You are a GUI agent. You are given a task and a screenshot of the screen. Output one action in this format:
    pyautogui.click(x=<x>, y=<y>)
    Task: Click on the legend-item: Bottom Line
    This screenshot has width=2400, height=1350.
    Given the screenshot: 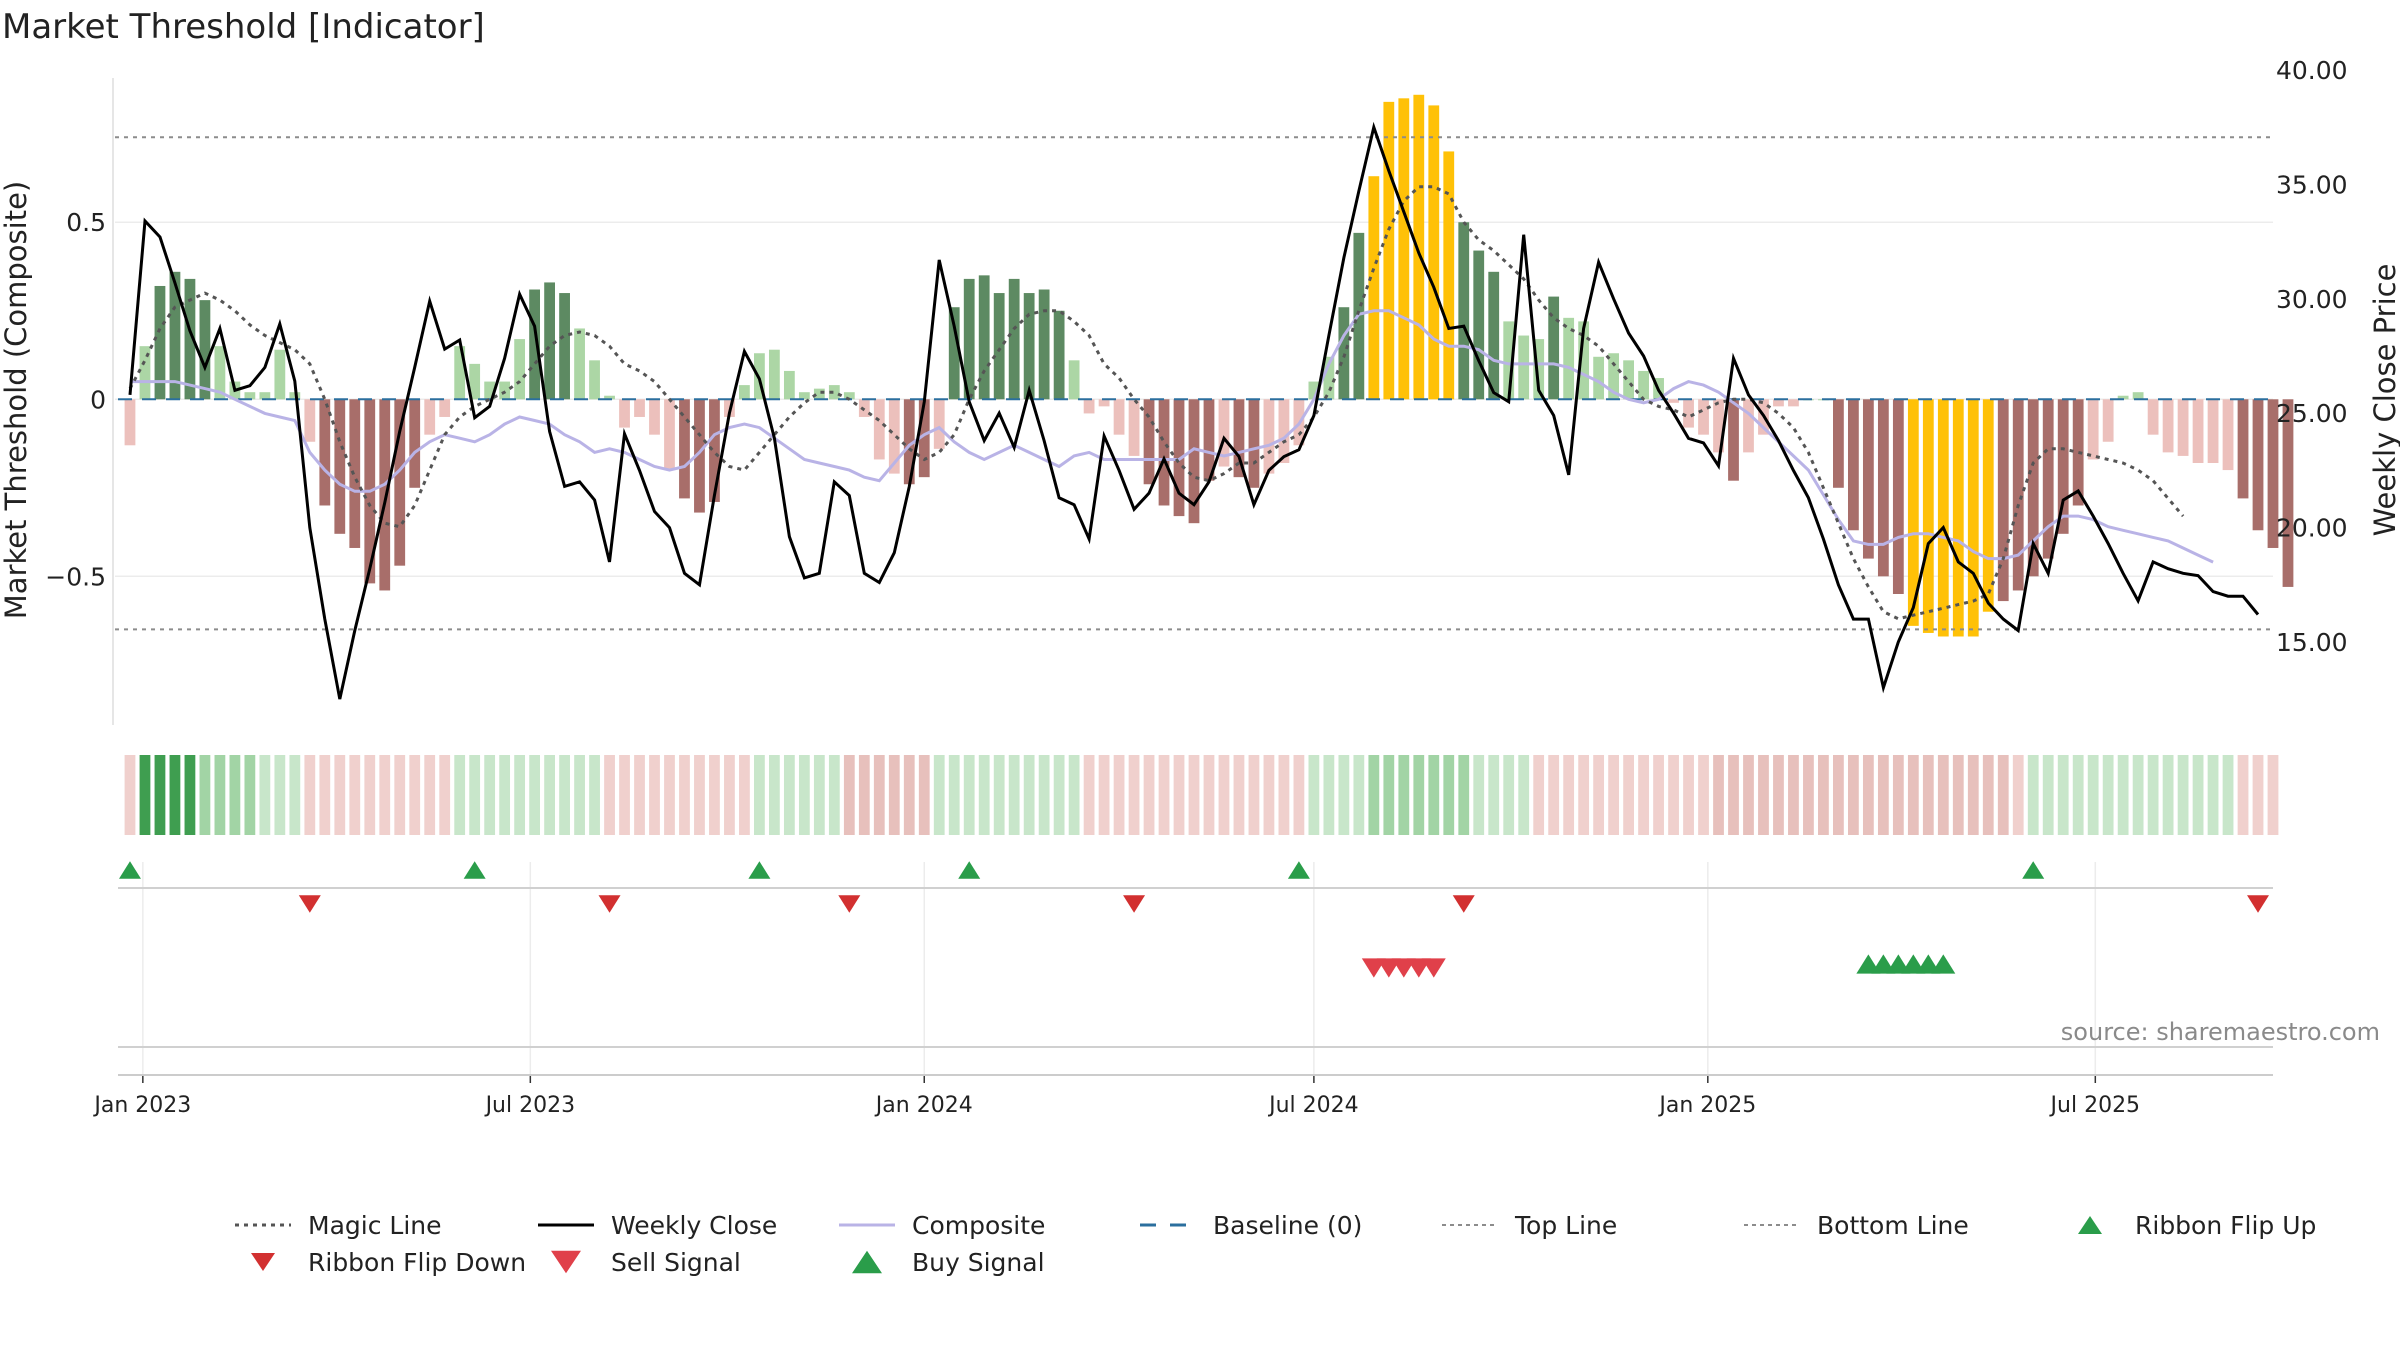 What is the action you would take?
    pyautogui.click(x=1856, y=1225)
    